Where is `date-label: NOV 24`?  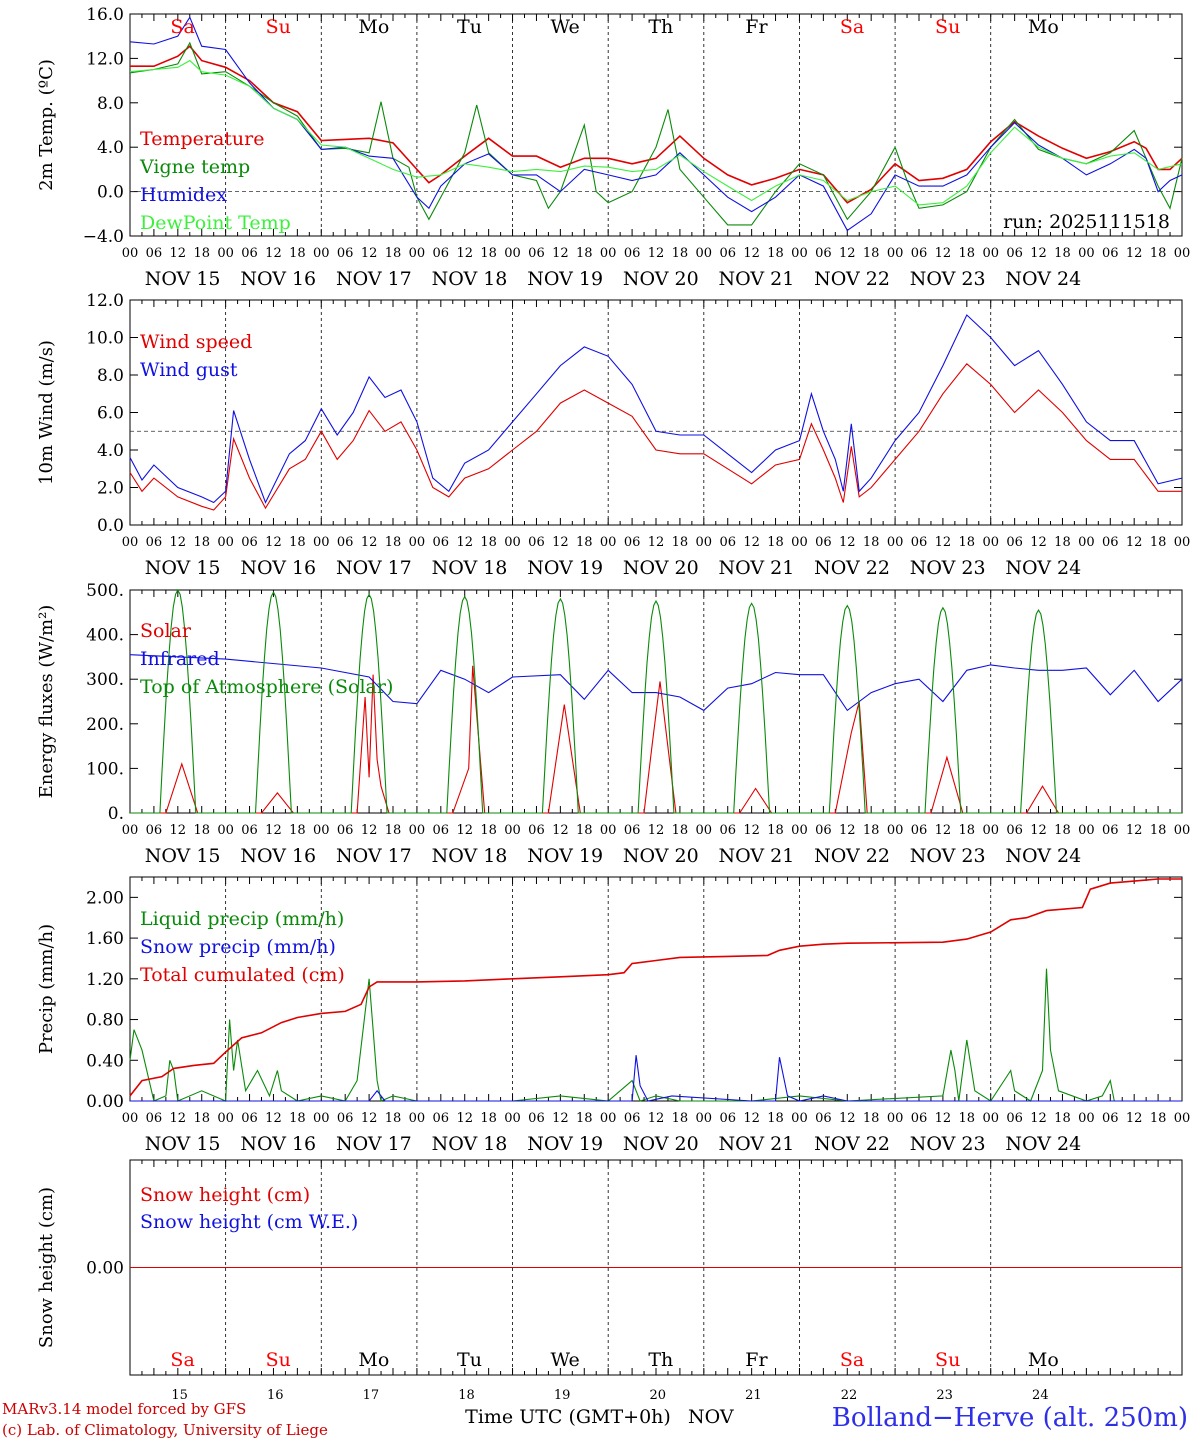
date-label: NOV 24 is located at coordinates (1043, 1144).